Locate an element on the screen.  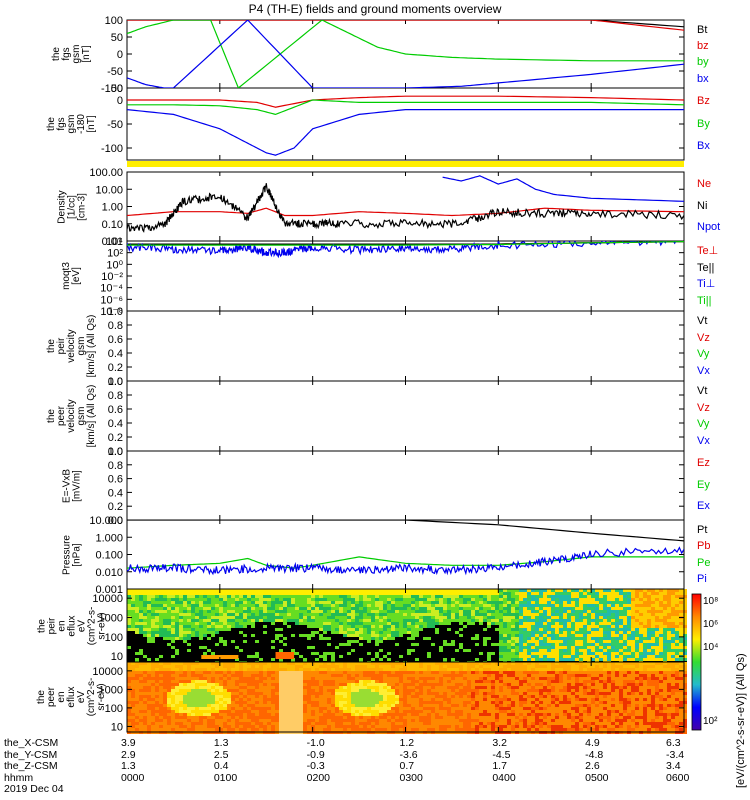
tick-label-density: 1.00 is located at coordinates (112, 208).